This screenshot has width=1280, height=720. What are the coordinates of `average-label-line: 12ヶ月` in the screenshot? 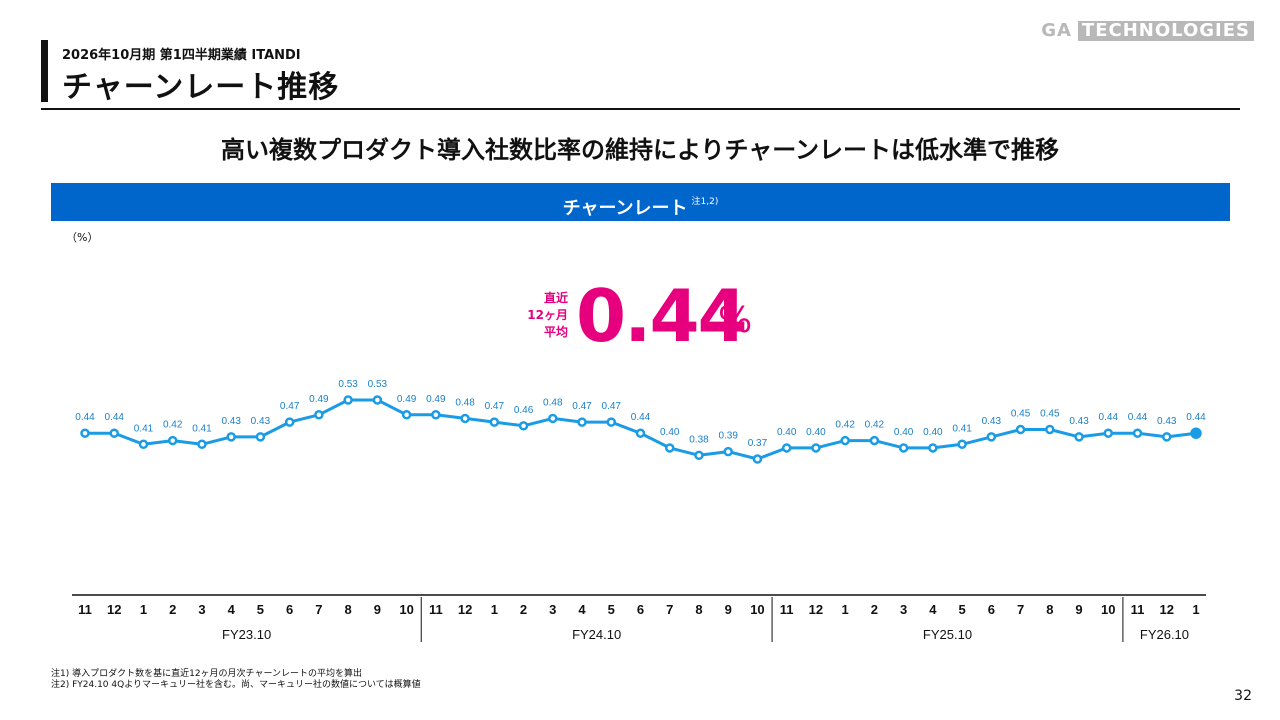 It's located at (547, 315).